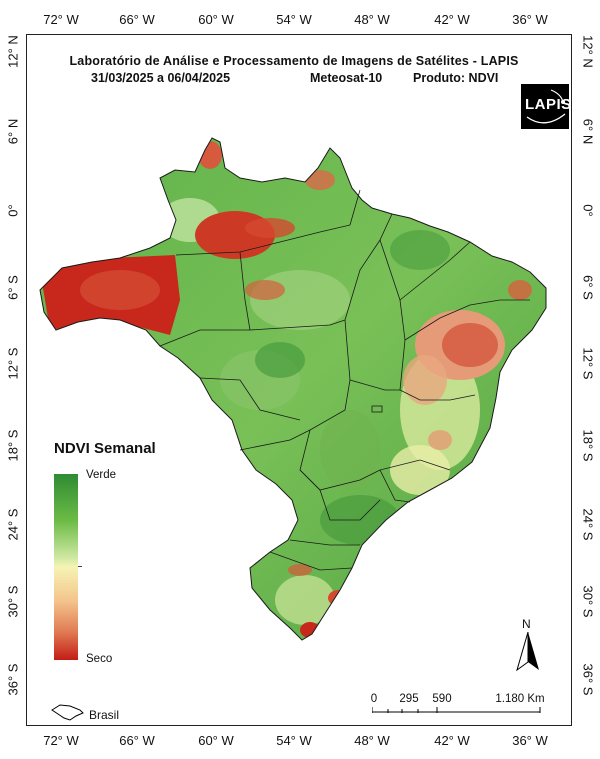  I want to click on lon-tick-top: 72° W, so click(61, 19).